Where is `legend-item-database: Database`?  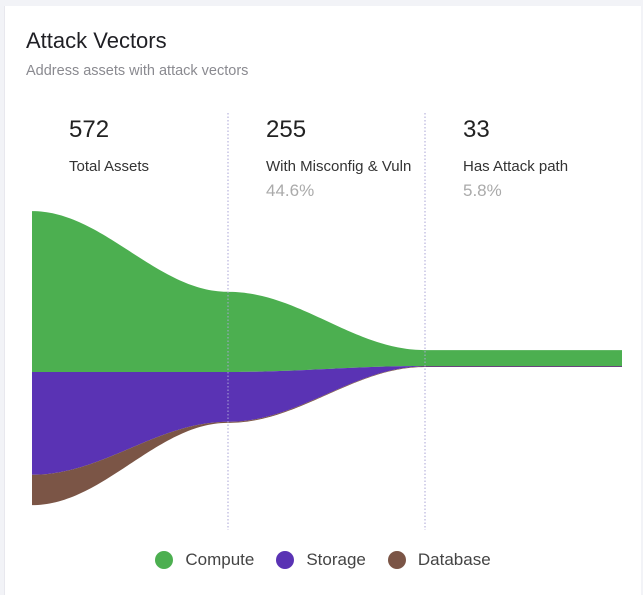 legend-item-database: Database is located at coordinates (439, 560).